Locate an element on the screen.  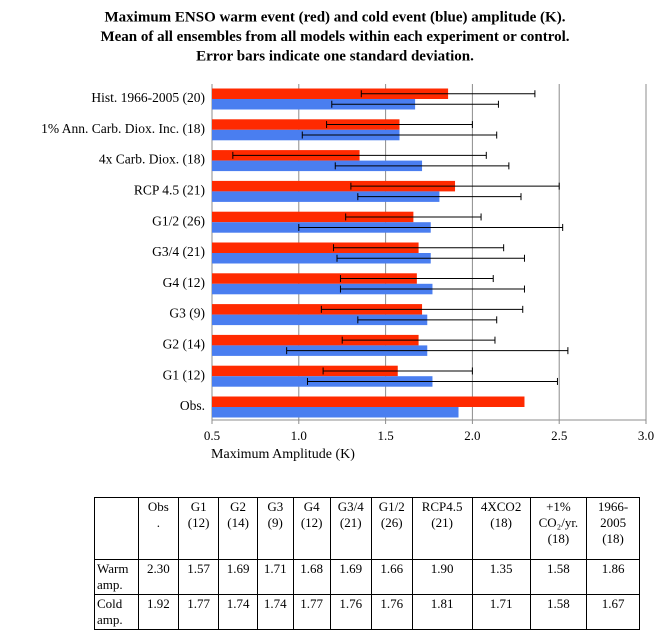
table-cell: 1.67 is located at coordinates (613, 612).